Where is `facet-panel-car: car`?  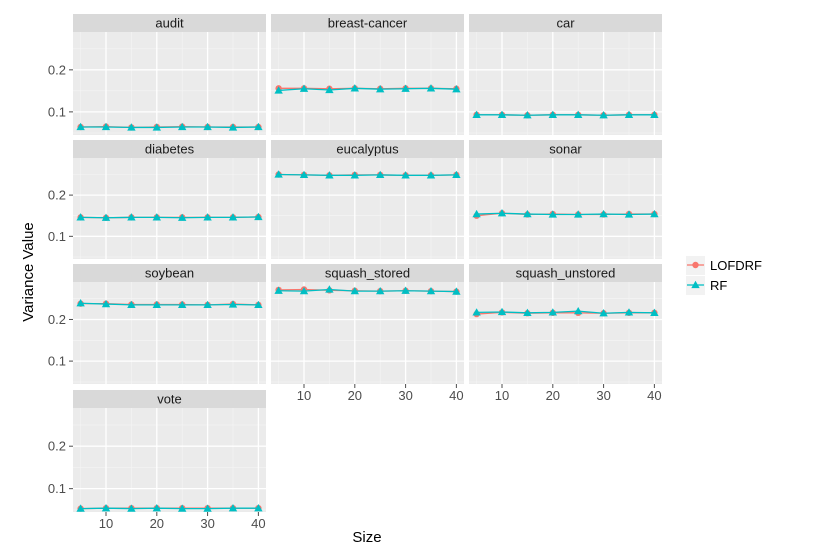
facet-panel-car: car is located at coordinates (565, 74).